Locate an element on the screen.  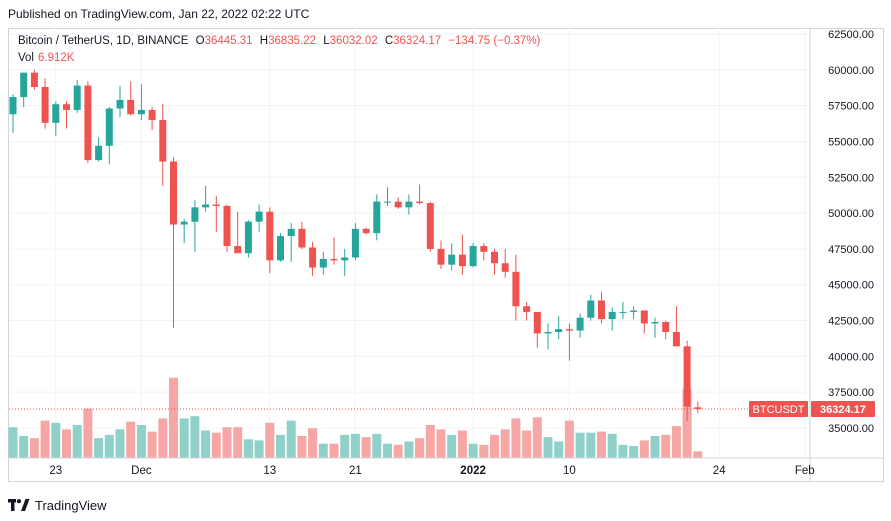
price-tick-label: 60000.00 is located at coordinates (851, 71).